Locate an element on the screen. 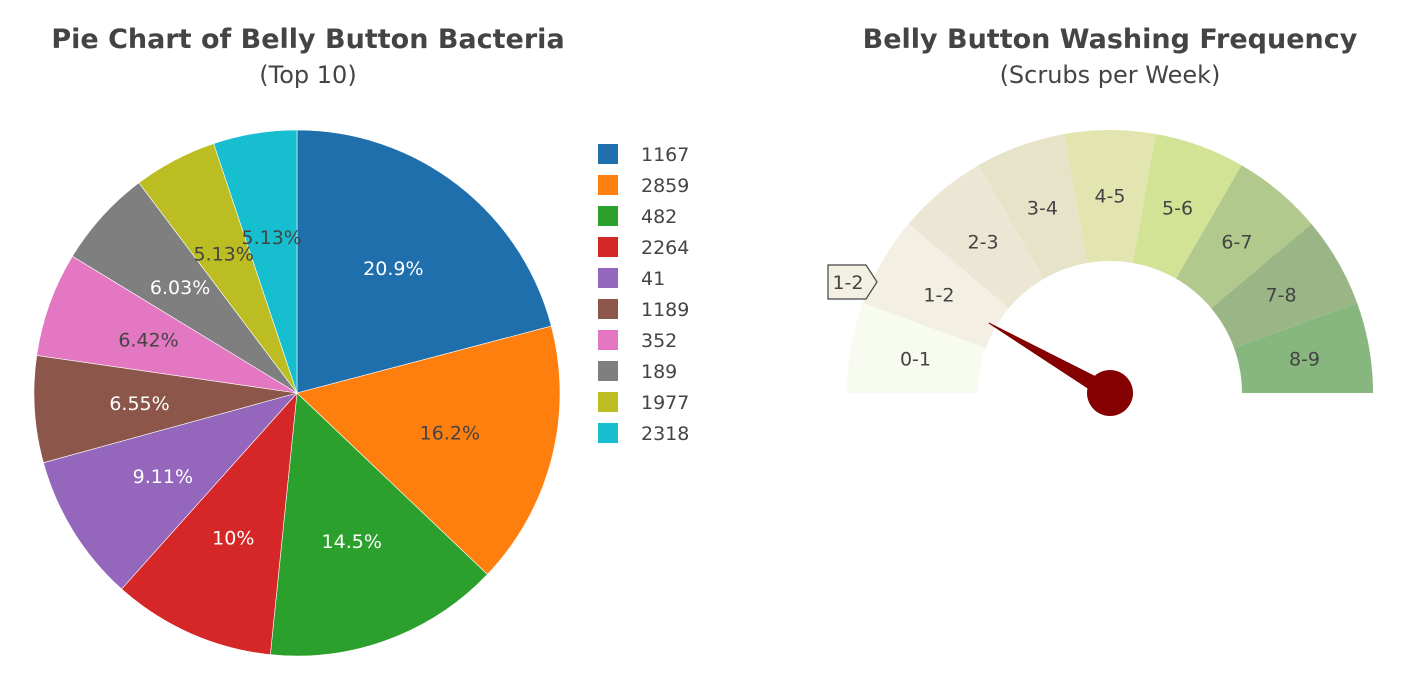 The width and height of the screenshot is (1401, 690). legend-label: 41 is located at coordinates (653, 279).